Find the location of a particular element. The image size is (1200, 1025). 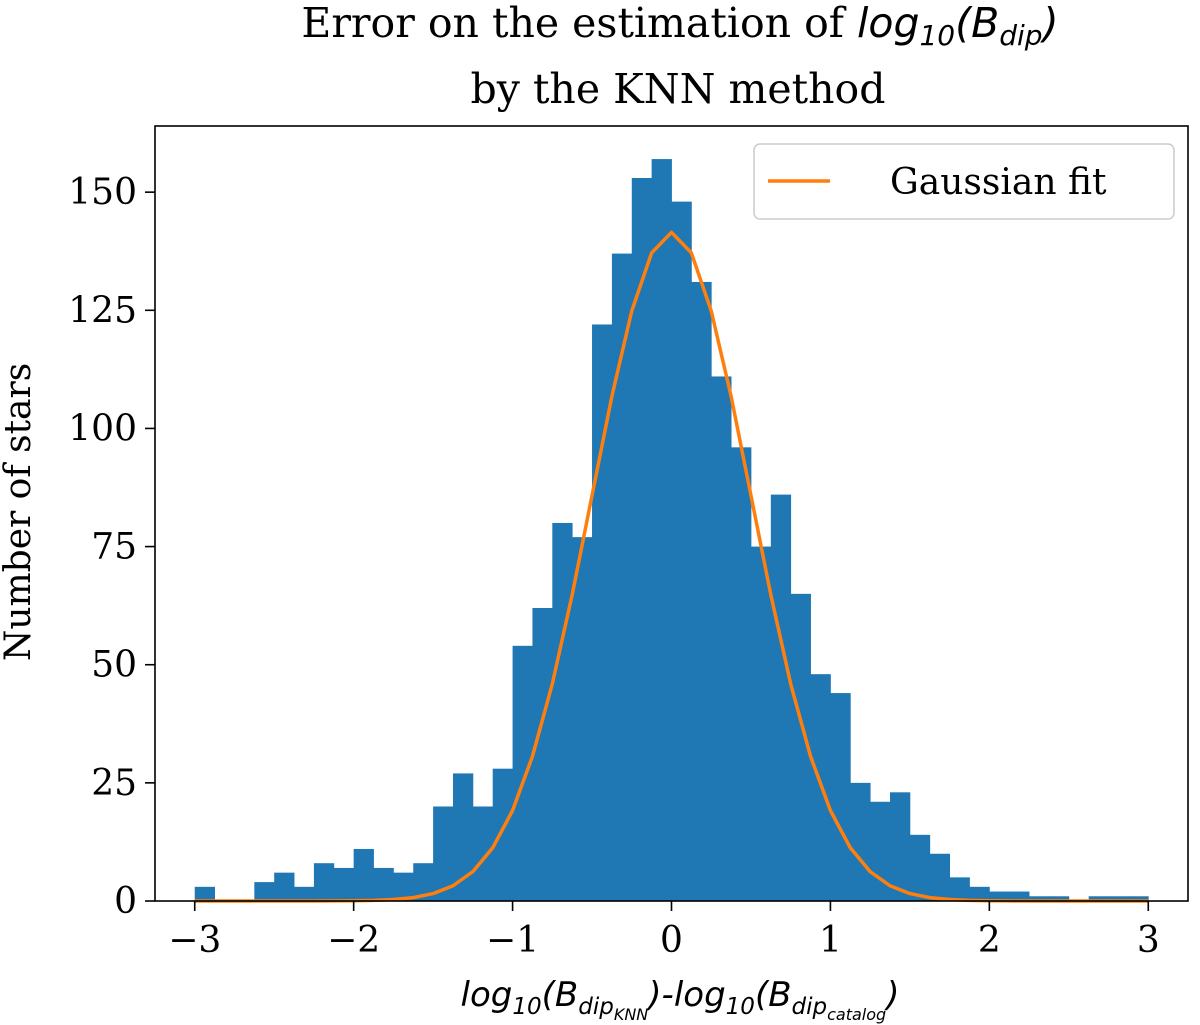

chart-title-line2: by the KNN method is located at coordinates (678, 89).